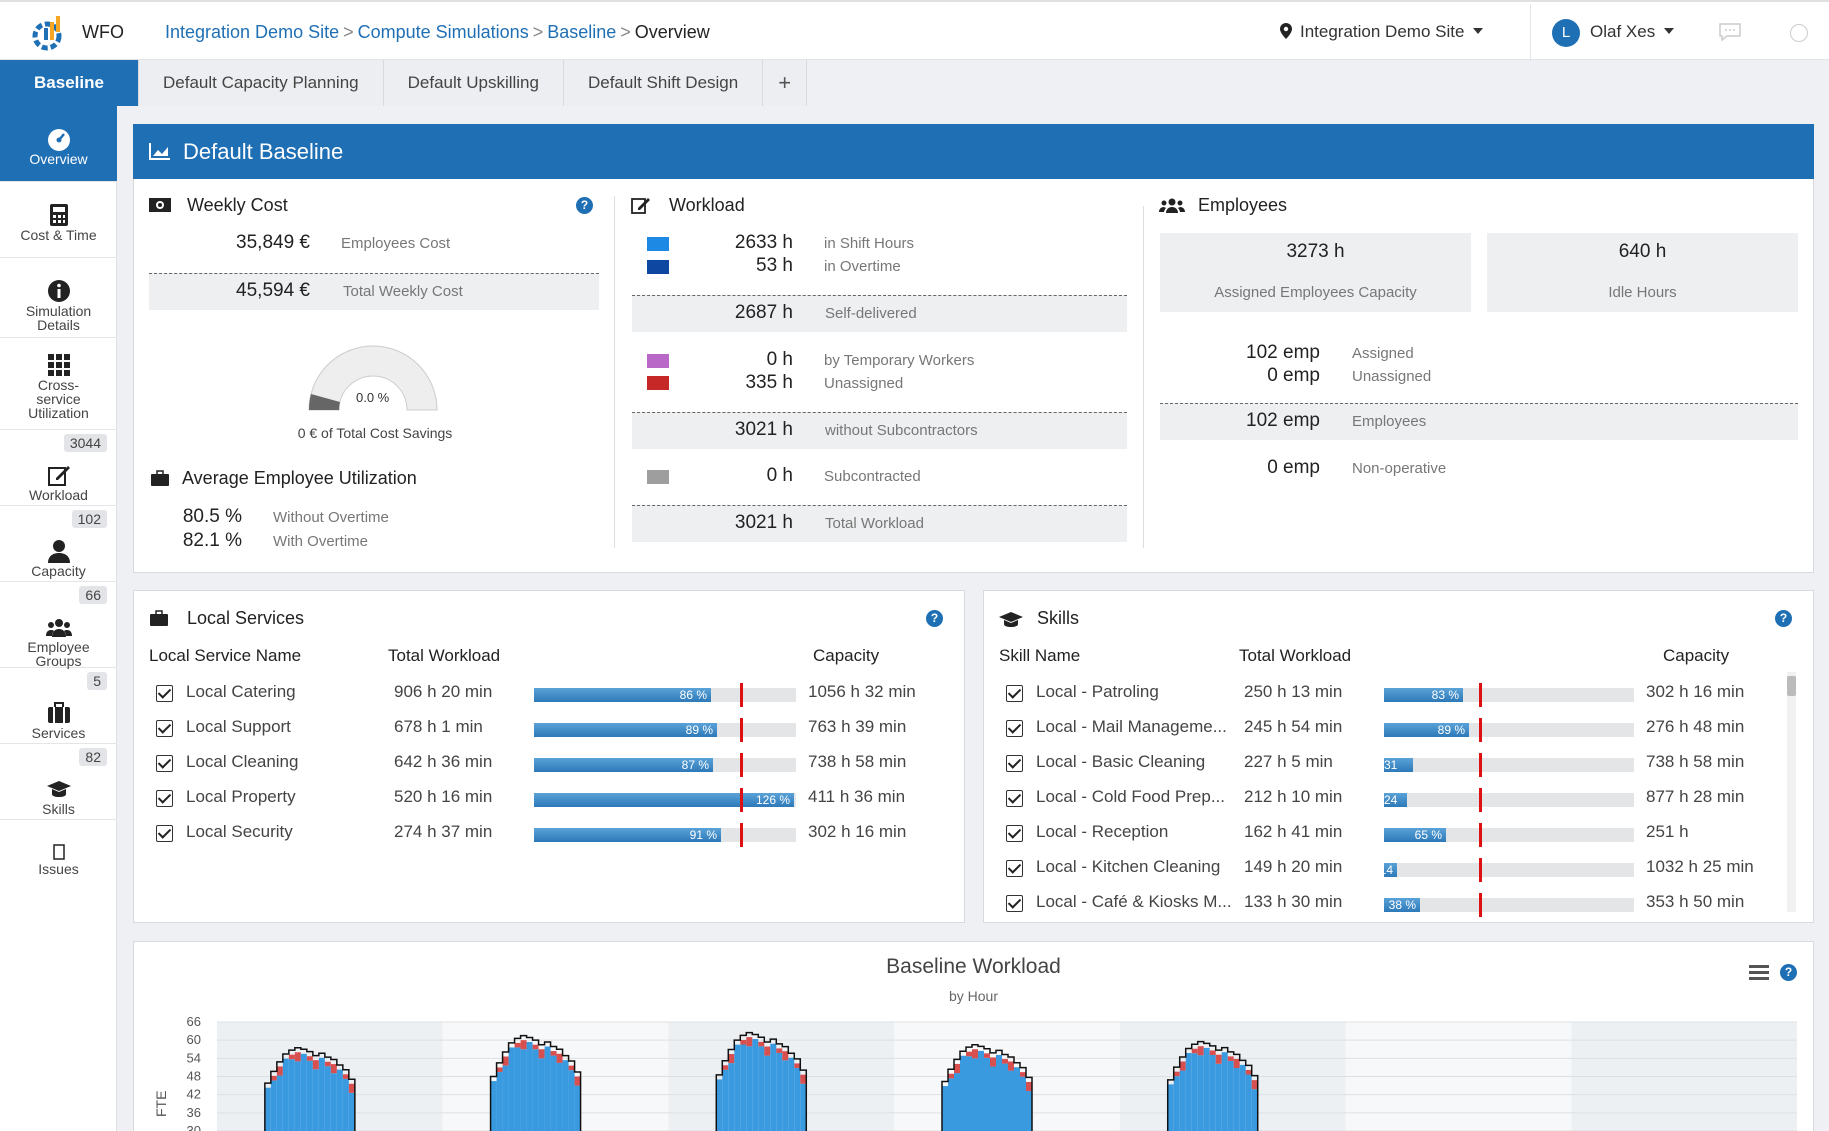  I want to click on employees-band, so click(1479, 421).